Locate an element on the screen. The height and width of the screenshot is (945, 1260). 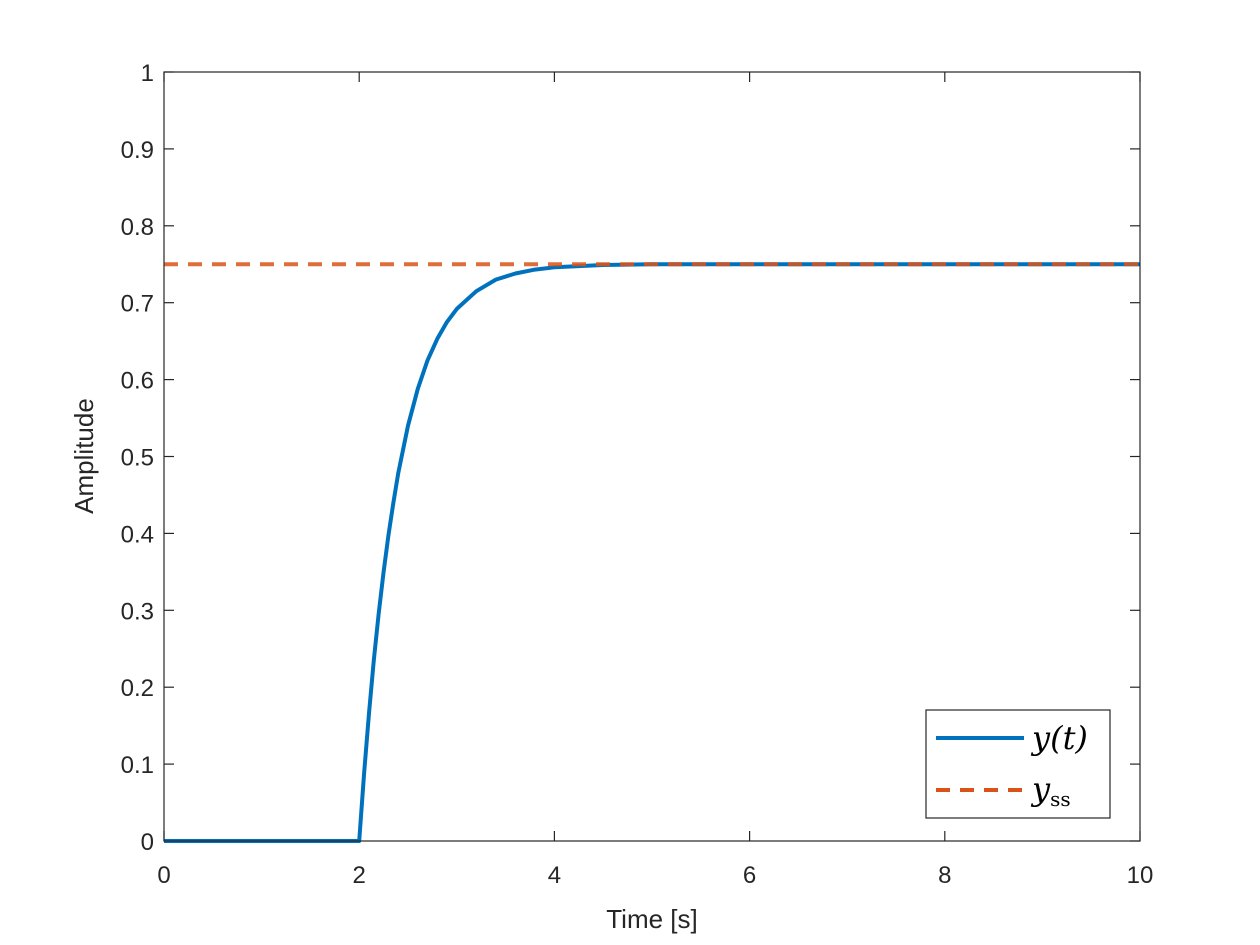
legend-label-y-ss: yss is located at coordinates (1050, 790).